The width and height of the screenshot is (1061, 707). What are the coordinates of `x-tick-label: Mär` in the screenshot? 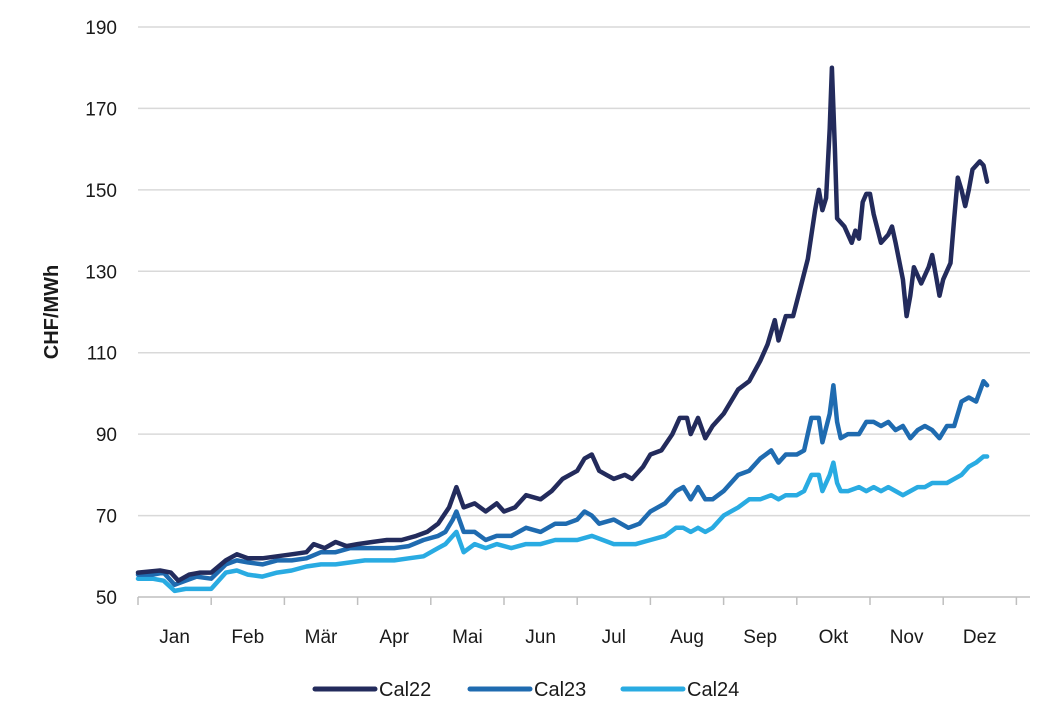 It's located at (321, 637).